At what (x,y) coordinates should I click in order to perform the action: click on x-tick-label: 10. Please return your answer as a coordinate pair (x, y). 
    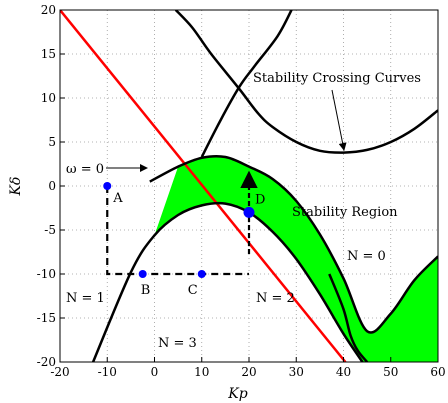
    Looking at the image, I should click on (201, 372).